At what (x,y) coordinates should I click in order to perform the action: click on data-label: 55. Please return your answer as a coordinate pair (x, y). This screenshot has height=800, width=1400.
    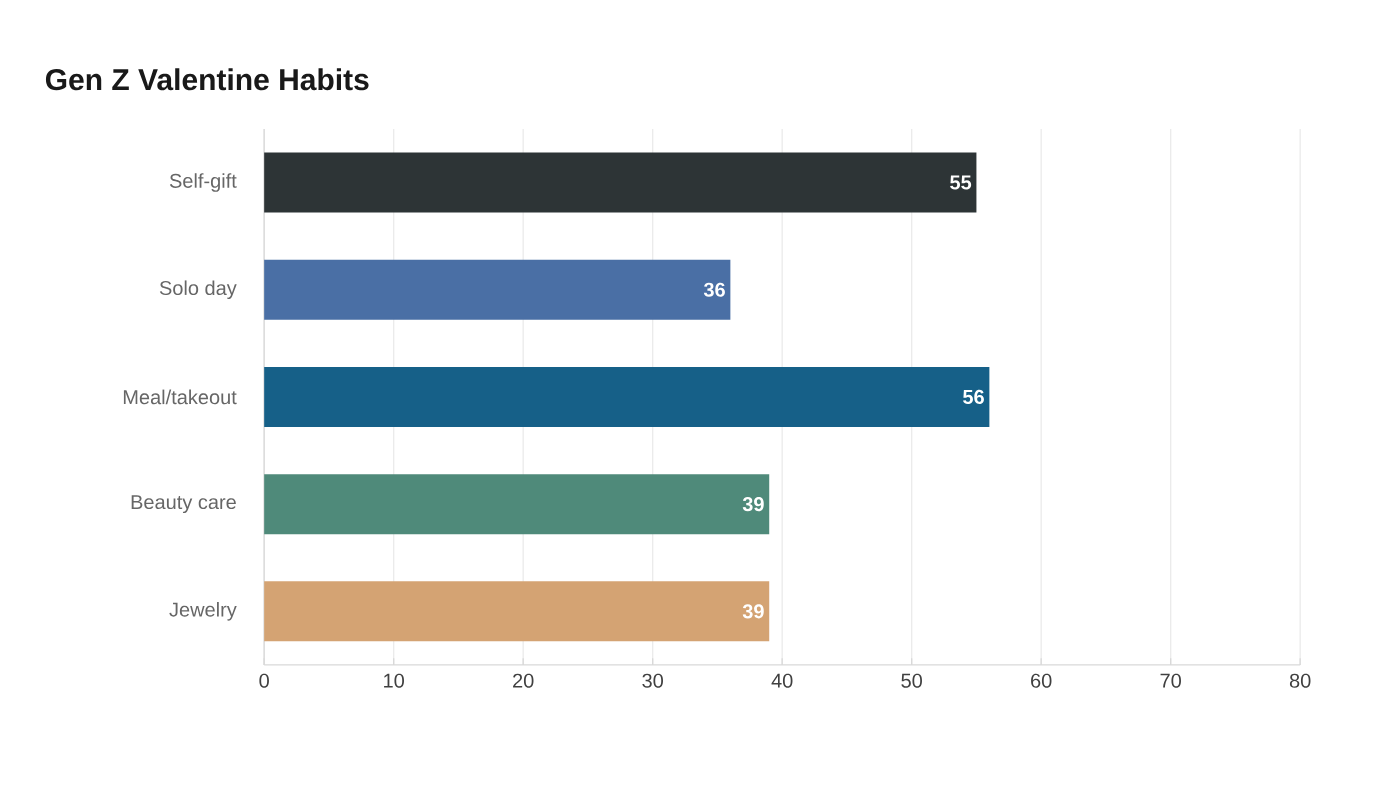
    Looking at the image, I should click on (961, 182).